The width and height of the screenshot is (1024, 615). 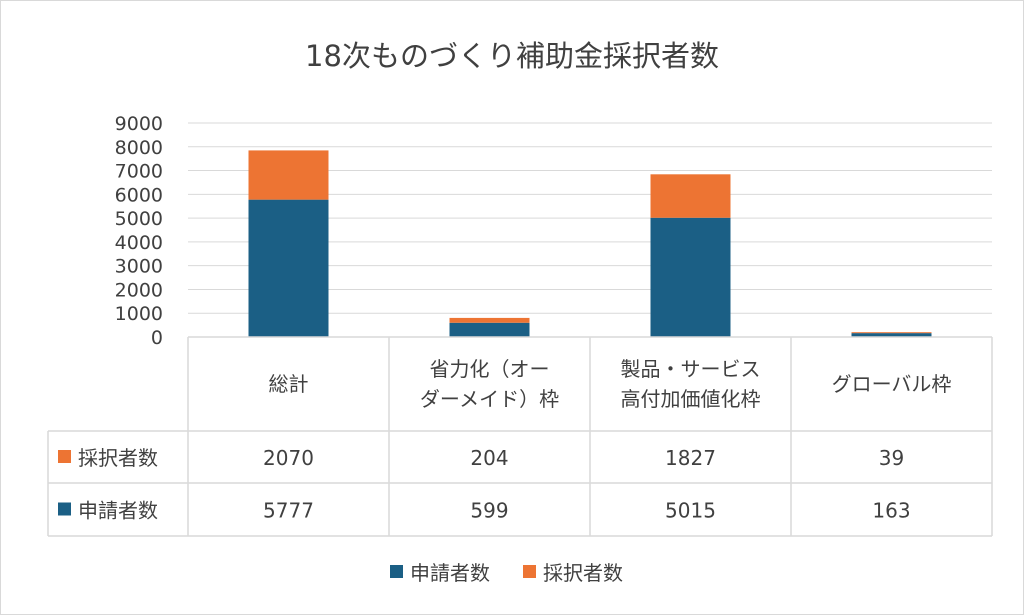 What do you see at coordinates (891, 458) in the screenshot?
I see `table-cell-value: 39` at bounding box center [891, 458].